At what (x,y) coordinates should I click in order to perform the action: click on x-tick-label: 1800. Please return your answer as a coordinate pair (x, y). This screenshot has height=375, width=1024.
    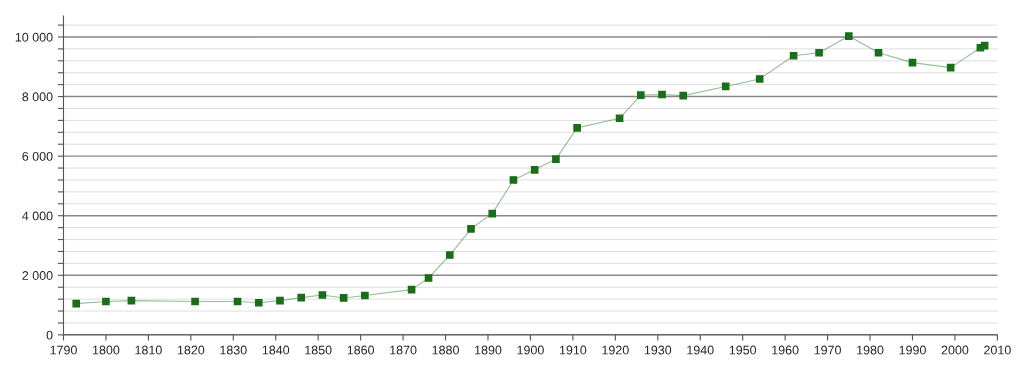
    Looking at the image, I should click on (106, 350).